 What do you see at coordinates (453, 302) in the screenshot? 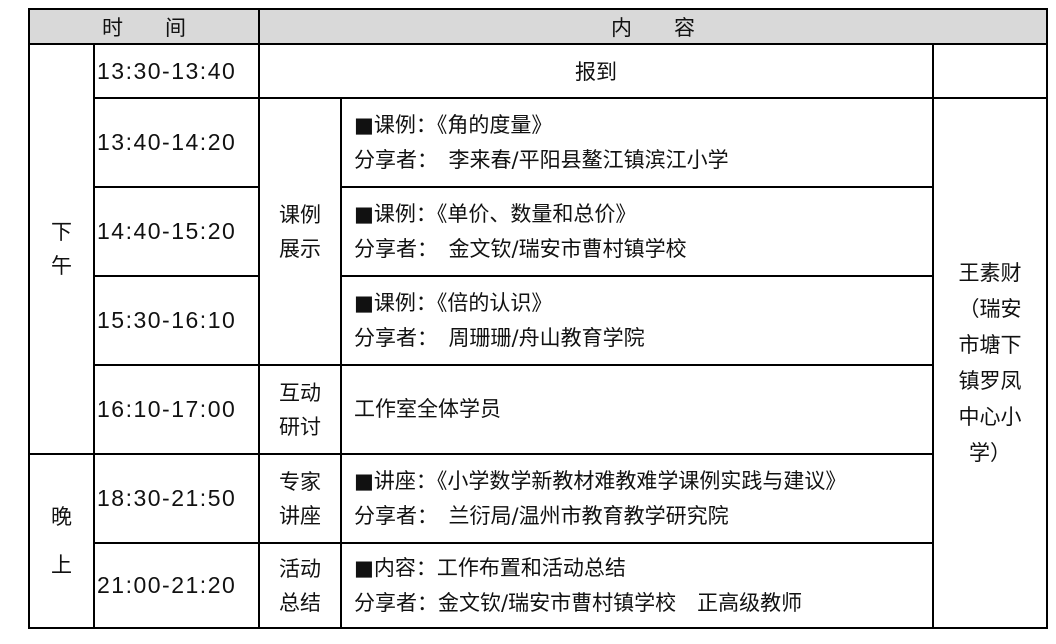
I see `session-title: ■课例：《倍的认识》` at bounding box center [453, 302].